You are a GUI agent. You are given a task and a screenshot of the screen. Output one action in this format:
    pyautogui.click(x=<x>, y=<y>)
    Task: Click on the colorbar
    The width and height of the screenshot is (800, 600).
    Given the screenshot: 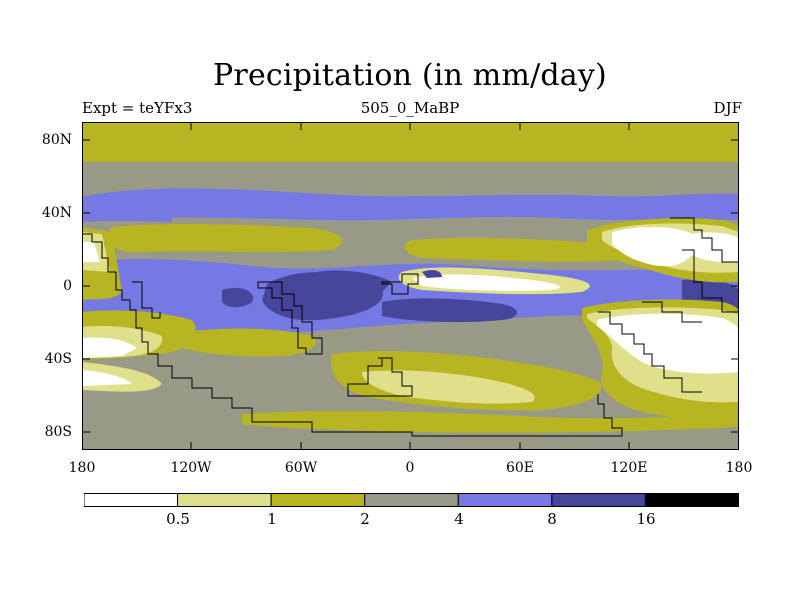 What is the action you would take?
    pyautogui.click(x=411, y=500)
    